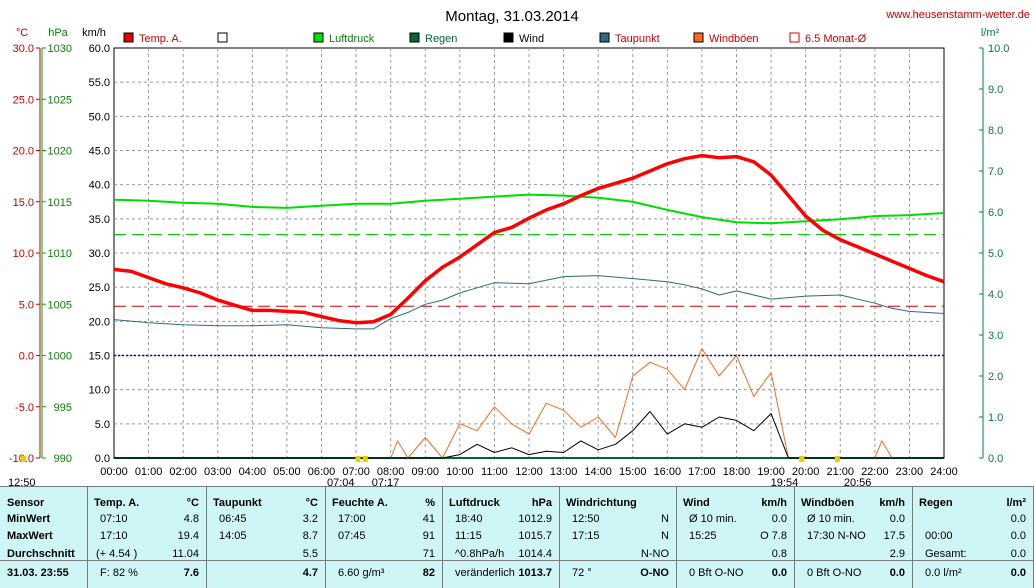  Describe the element at coordinates (23, 49) in the screenshot. I see `temp-tick-label: 30.0` at that location.